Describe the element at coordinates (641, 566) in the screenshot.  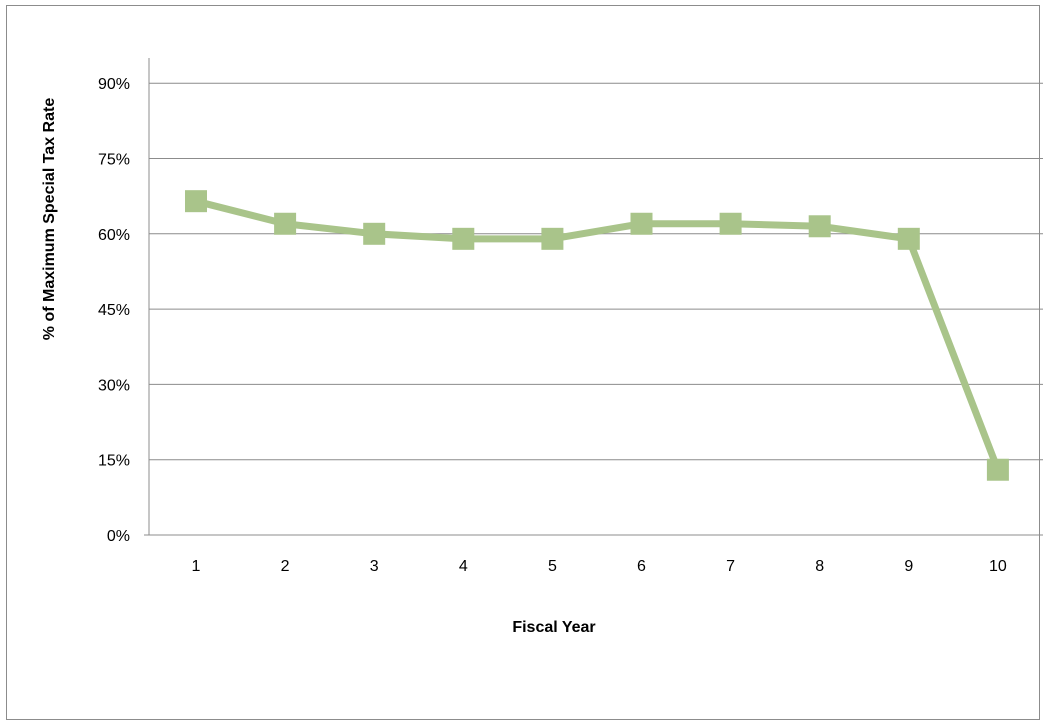
I see `x-tick-label-6: 6` at that location.